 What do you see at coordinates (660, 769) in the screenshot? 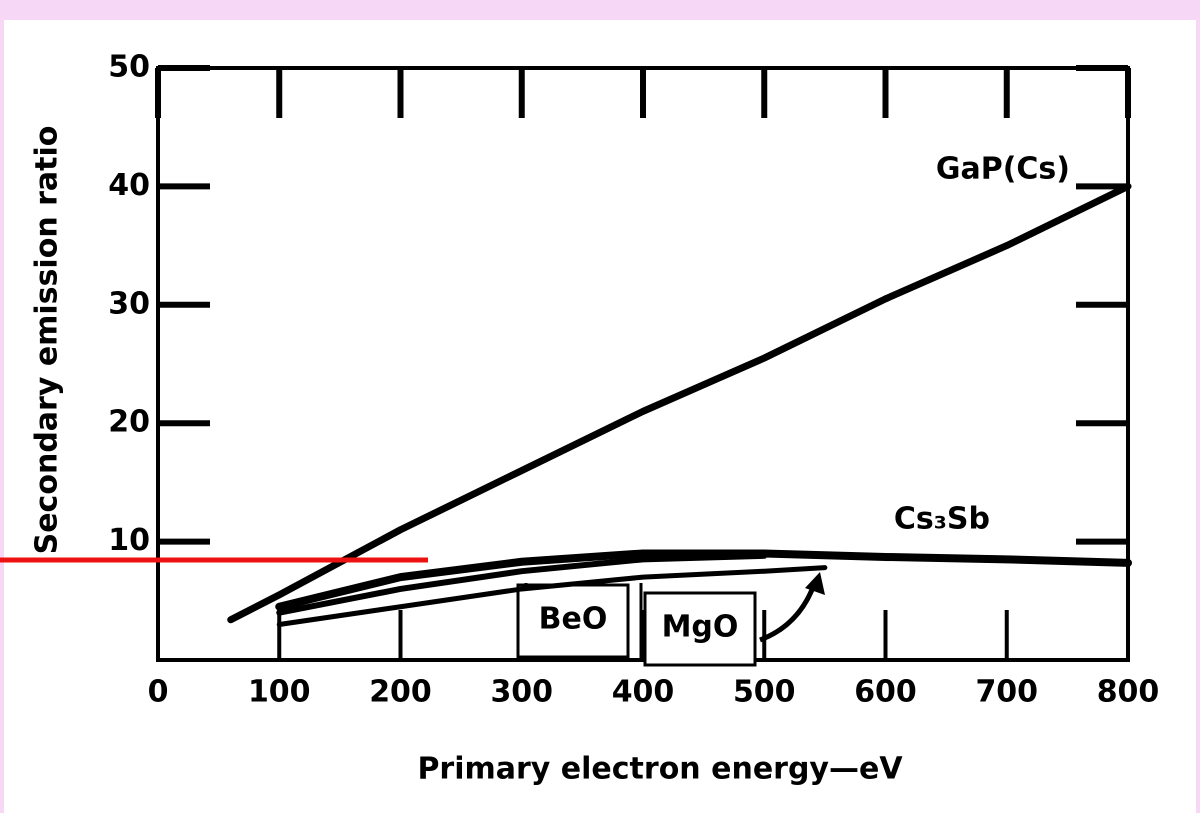
I see `x-axis-label: Primary electron energy—eV` at bounding box center [660, 769].